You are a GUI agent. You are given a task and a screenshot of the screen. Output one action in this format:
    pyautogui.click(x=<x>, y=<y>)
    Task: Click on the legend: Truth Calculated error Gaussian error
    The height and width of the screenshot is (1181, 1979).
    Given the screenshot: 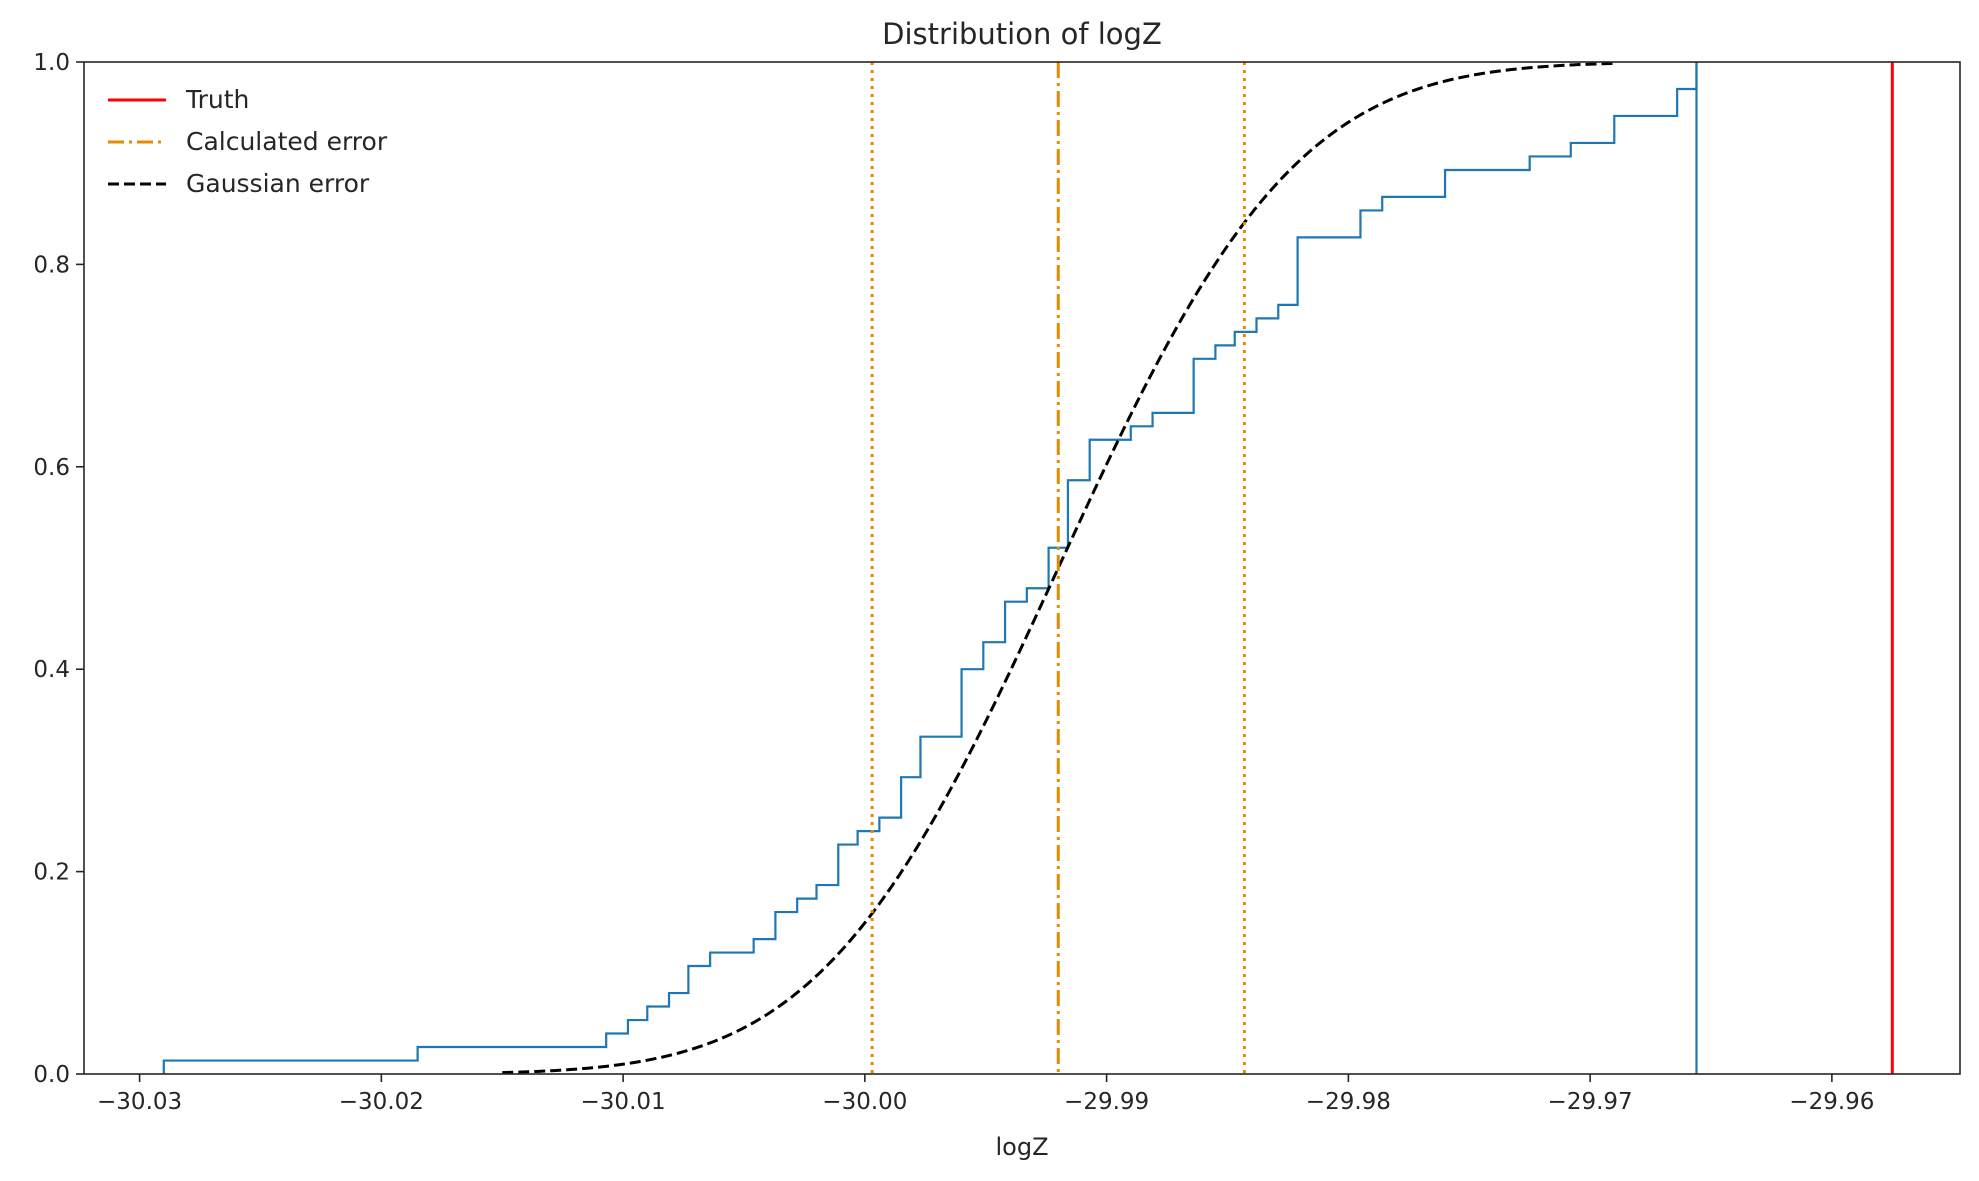 What is the action you would take?
    pyautogui.click(x=248, y=141)
    